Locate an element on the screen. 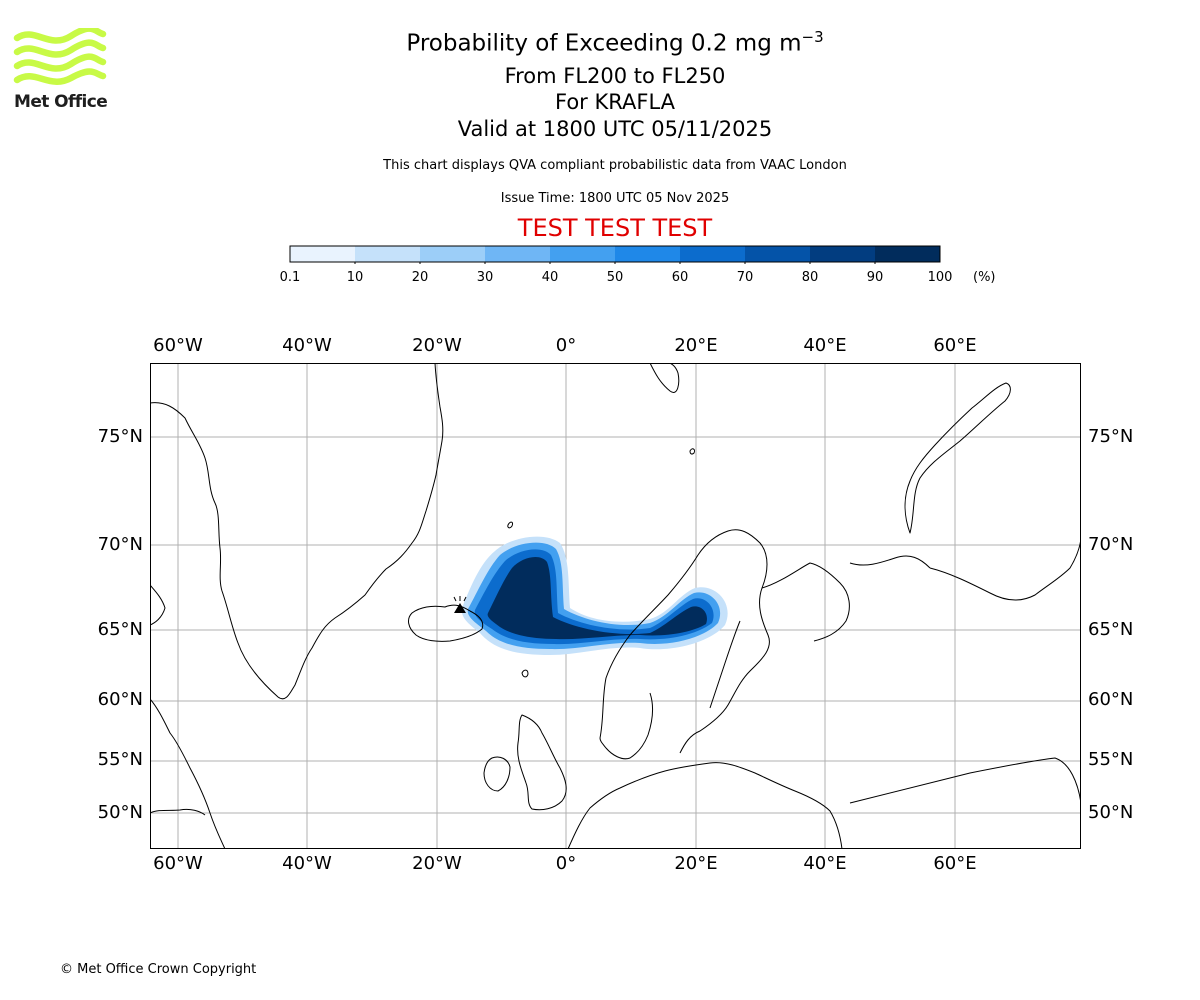 This screenshot has width=1200, height=1000. britain-coast is located at coordinates (542, 762).